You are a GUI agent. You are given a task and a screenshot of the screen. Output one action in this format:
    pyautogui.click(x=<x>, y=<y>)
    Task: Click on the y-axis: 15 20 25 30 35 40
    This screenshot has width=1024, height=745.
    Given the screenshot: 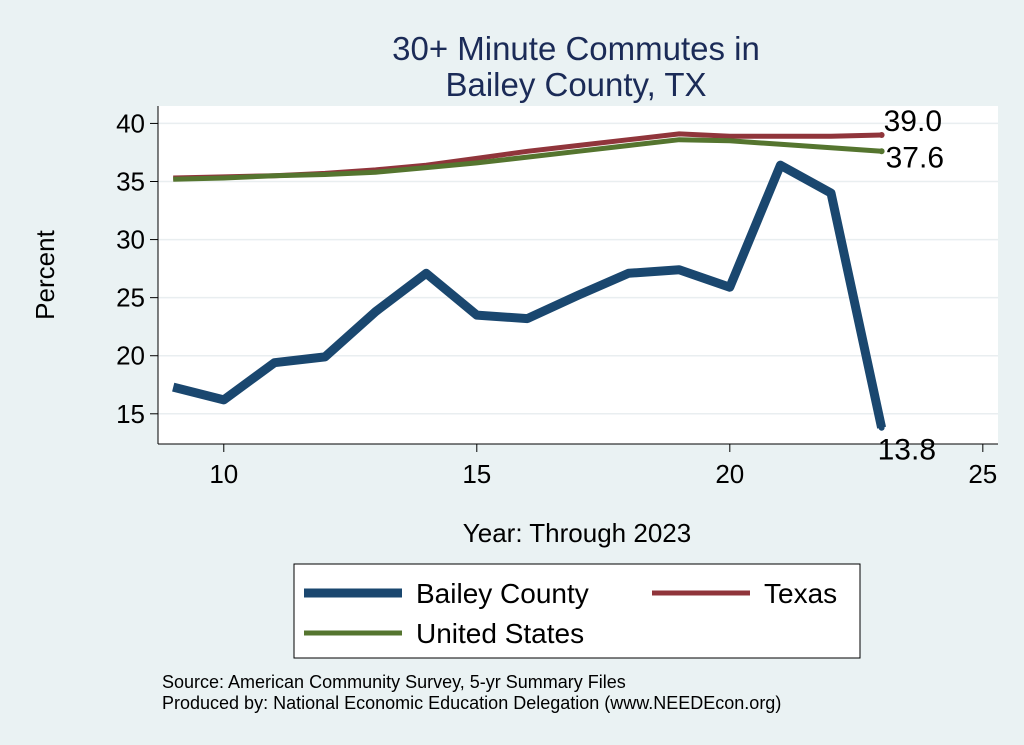 What is the action you would take?
    pyautogui.click(x=137, y=275)
    